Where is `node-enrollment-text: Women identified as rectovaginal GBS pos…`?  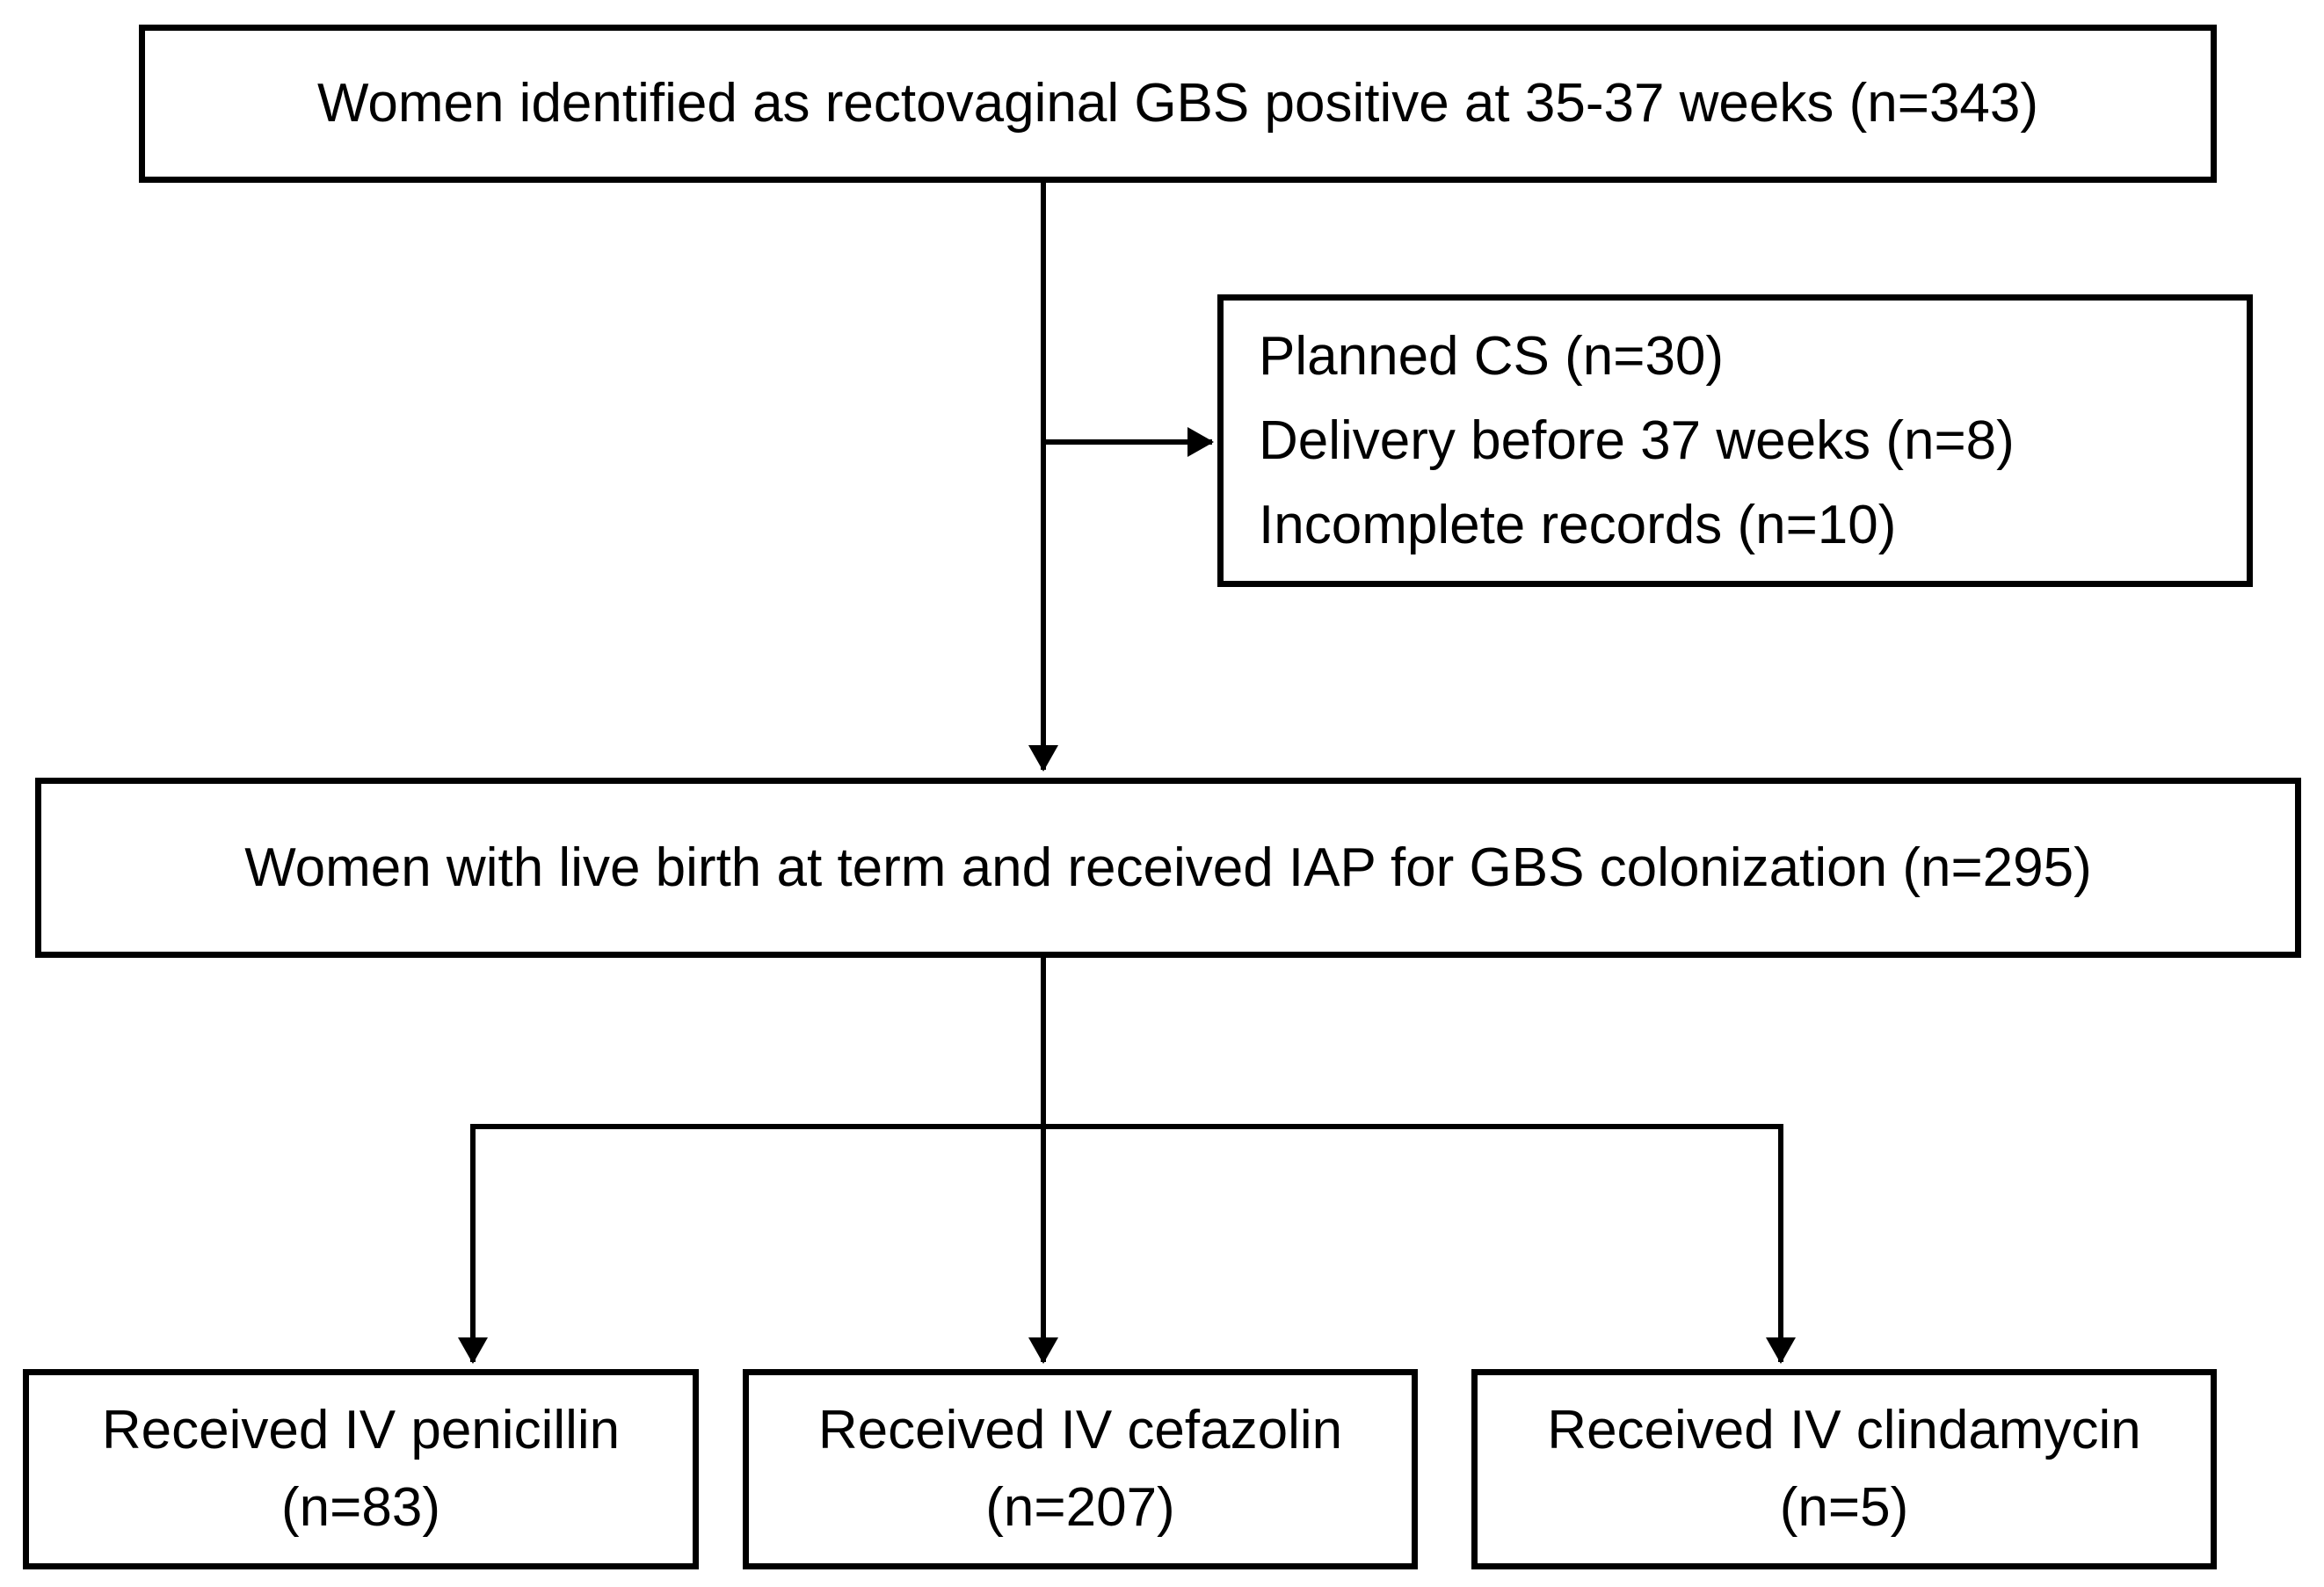
node-enrollment-text: Women identified as rectovaginal GBS pos… is located at coordinates (1177, 103).